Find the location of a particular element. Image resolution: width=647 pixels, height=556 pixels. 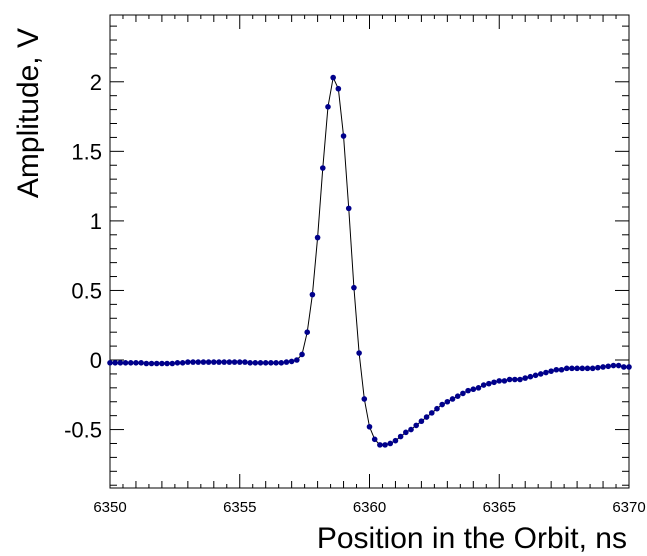

x-tick-label: 6360 is located at coordinates (369, 507).